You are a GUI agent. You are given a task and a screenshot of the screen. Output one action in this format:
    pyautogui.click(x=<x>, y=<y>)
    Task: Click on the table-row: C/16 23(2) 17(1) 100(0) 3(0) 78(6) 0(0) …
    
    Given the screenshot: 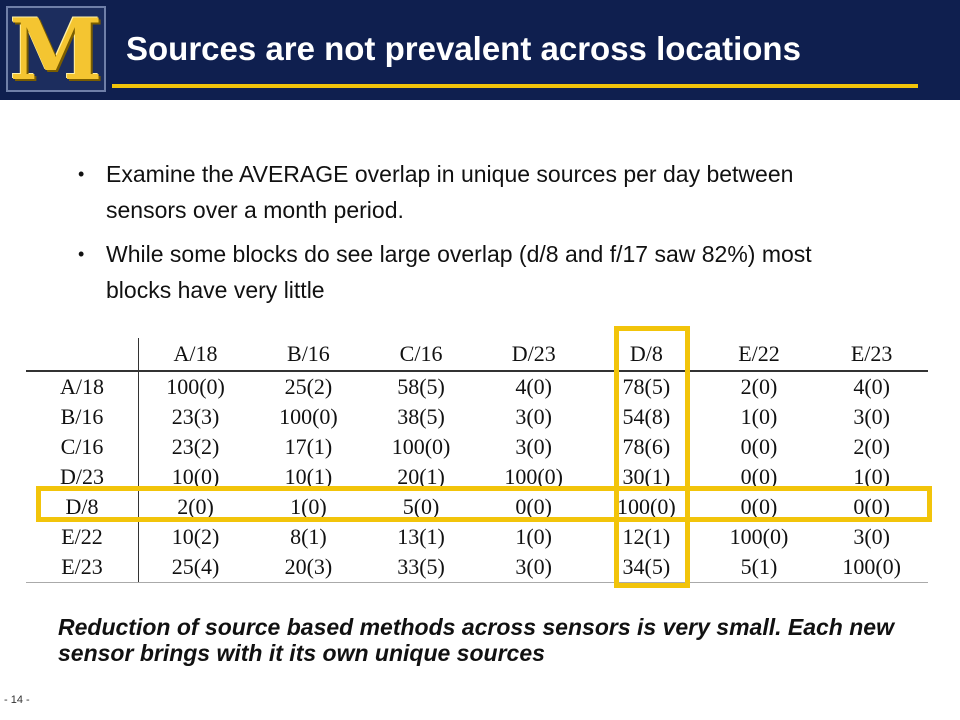 What is the action you would take?
    pyautogui.click(x=477, y=447)
    